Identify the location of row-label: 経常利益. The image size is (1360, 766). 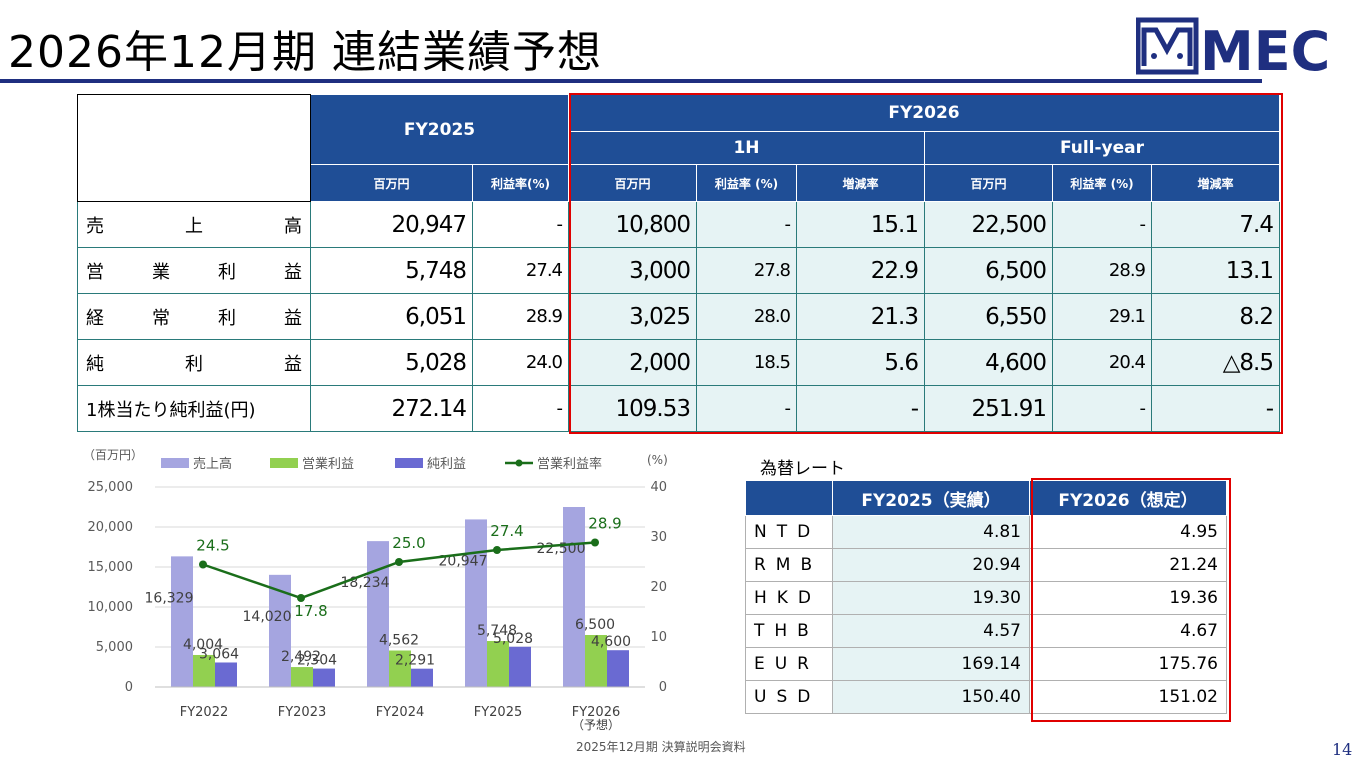
(194, 316).